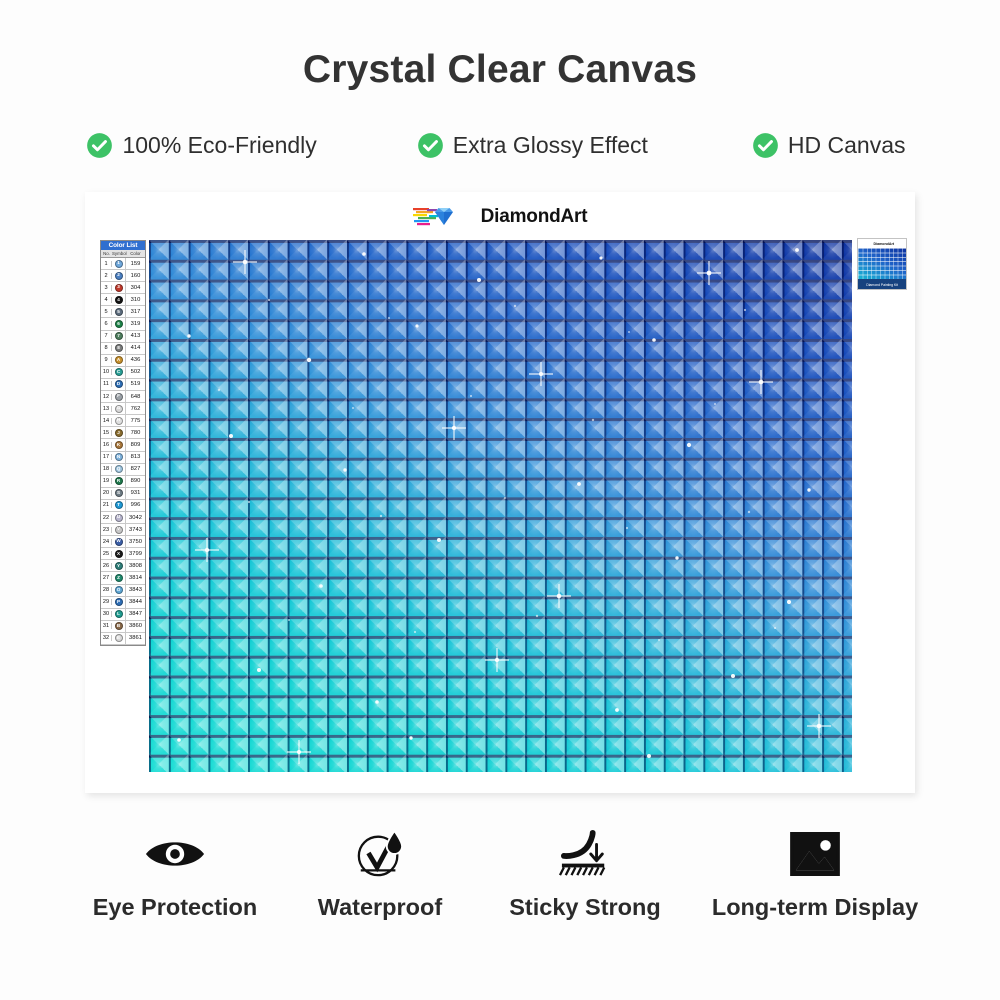  What do you see at coordinates (106, 565) in the screenshot?
I see `color-row-number: 26` at bounding box center [106, 565].